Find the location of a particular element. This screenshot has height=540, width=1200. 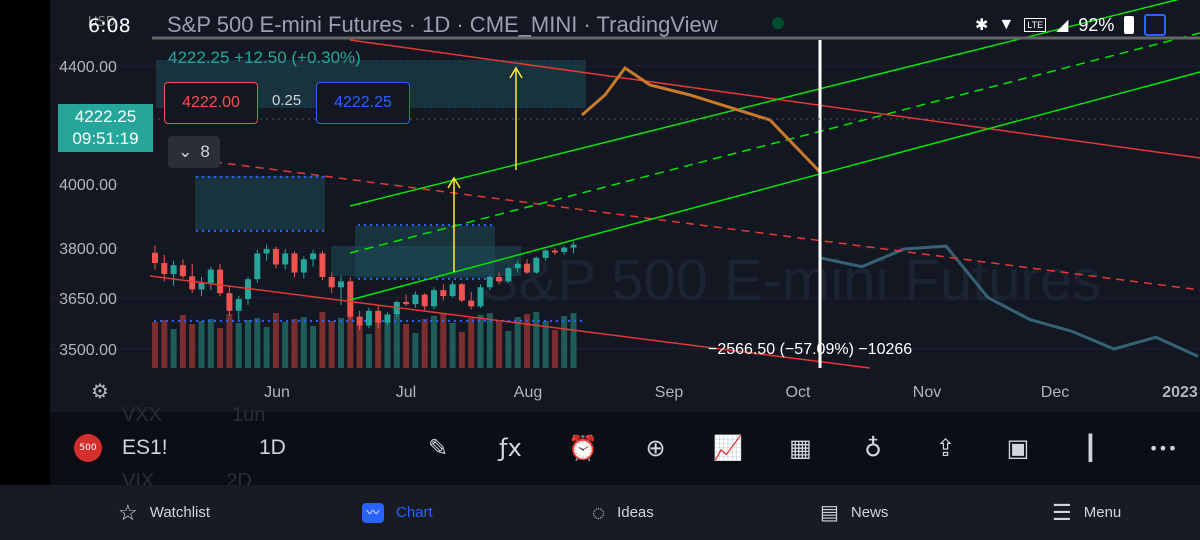

bottom-navigation: ☆ Watchlist 〰 Chart ◌ Ideas ▤ News ☰ Menu is located at coordinates (600, 512).